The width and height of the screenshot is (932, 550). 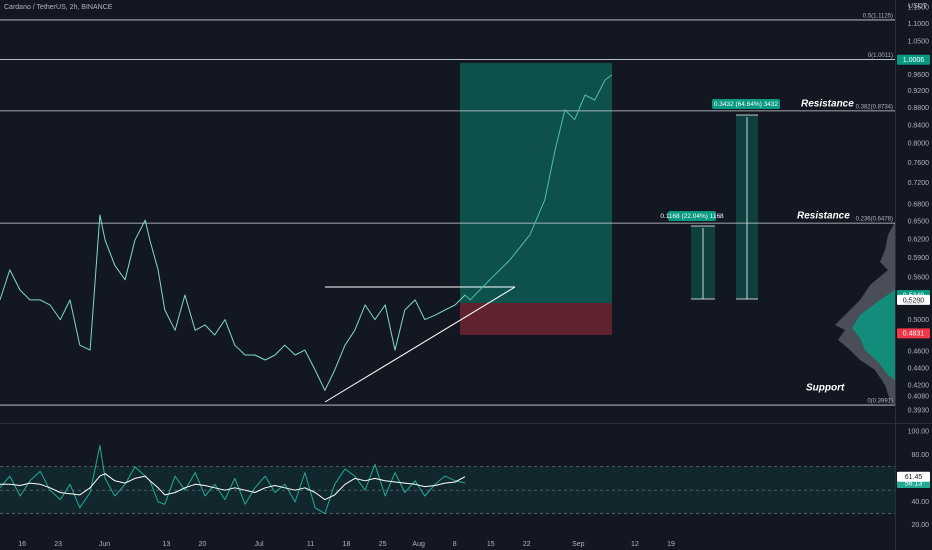 I want to click on x-tick-label: 15, so click(x=491, y=544).